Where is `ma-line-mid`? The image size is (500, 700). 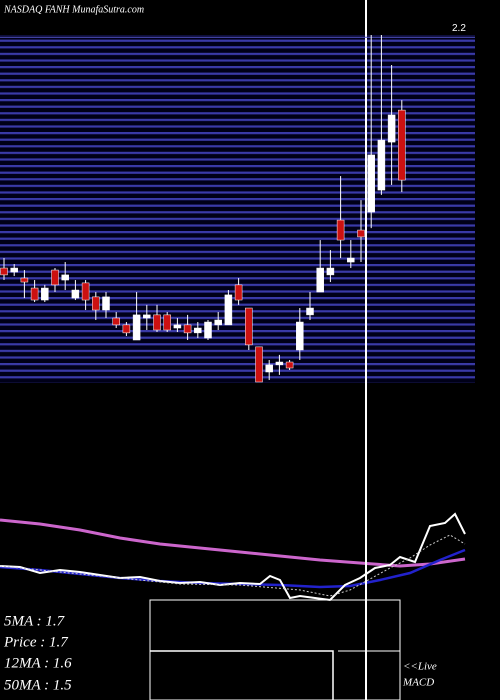
ma-line-mid is located at coordinates (233, 568).